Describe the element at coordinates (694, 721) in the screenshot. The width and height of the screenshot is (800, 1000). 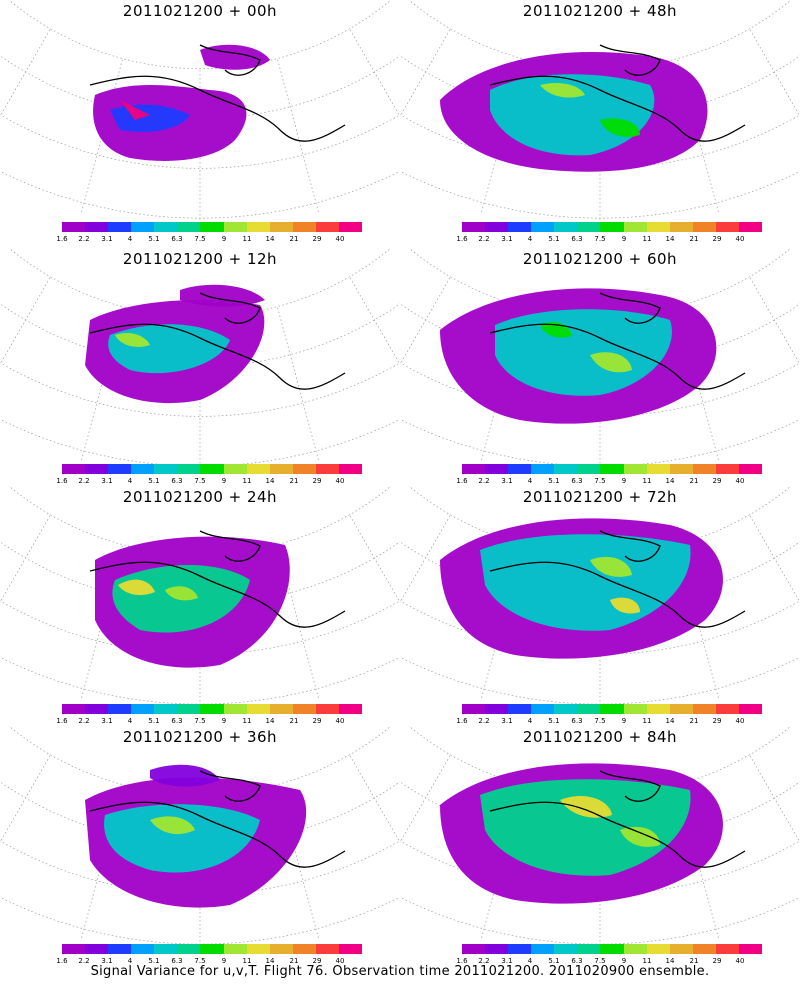
I see `colorbar-tick-label: 21` at that location.